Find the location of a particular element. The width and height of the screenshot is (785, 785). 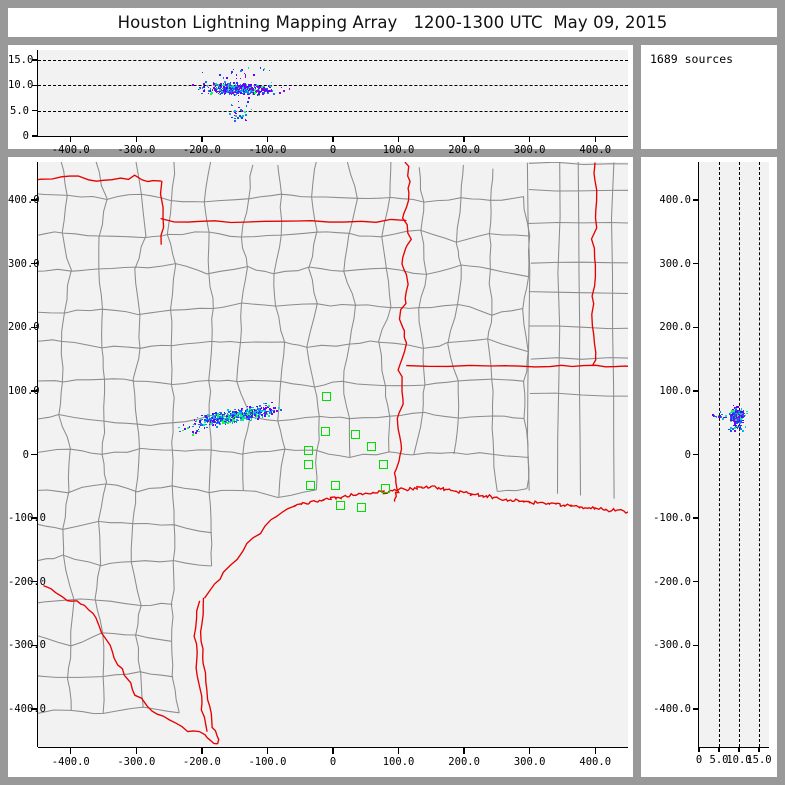

x-tick-label: 400.0 is located at coordinates (595, 762).